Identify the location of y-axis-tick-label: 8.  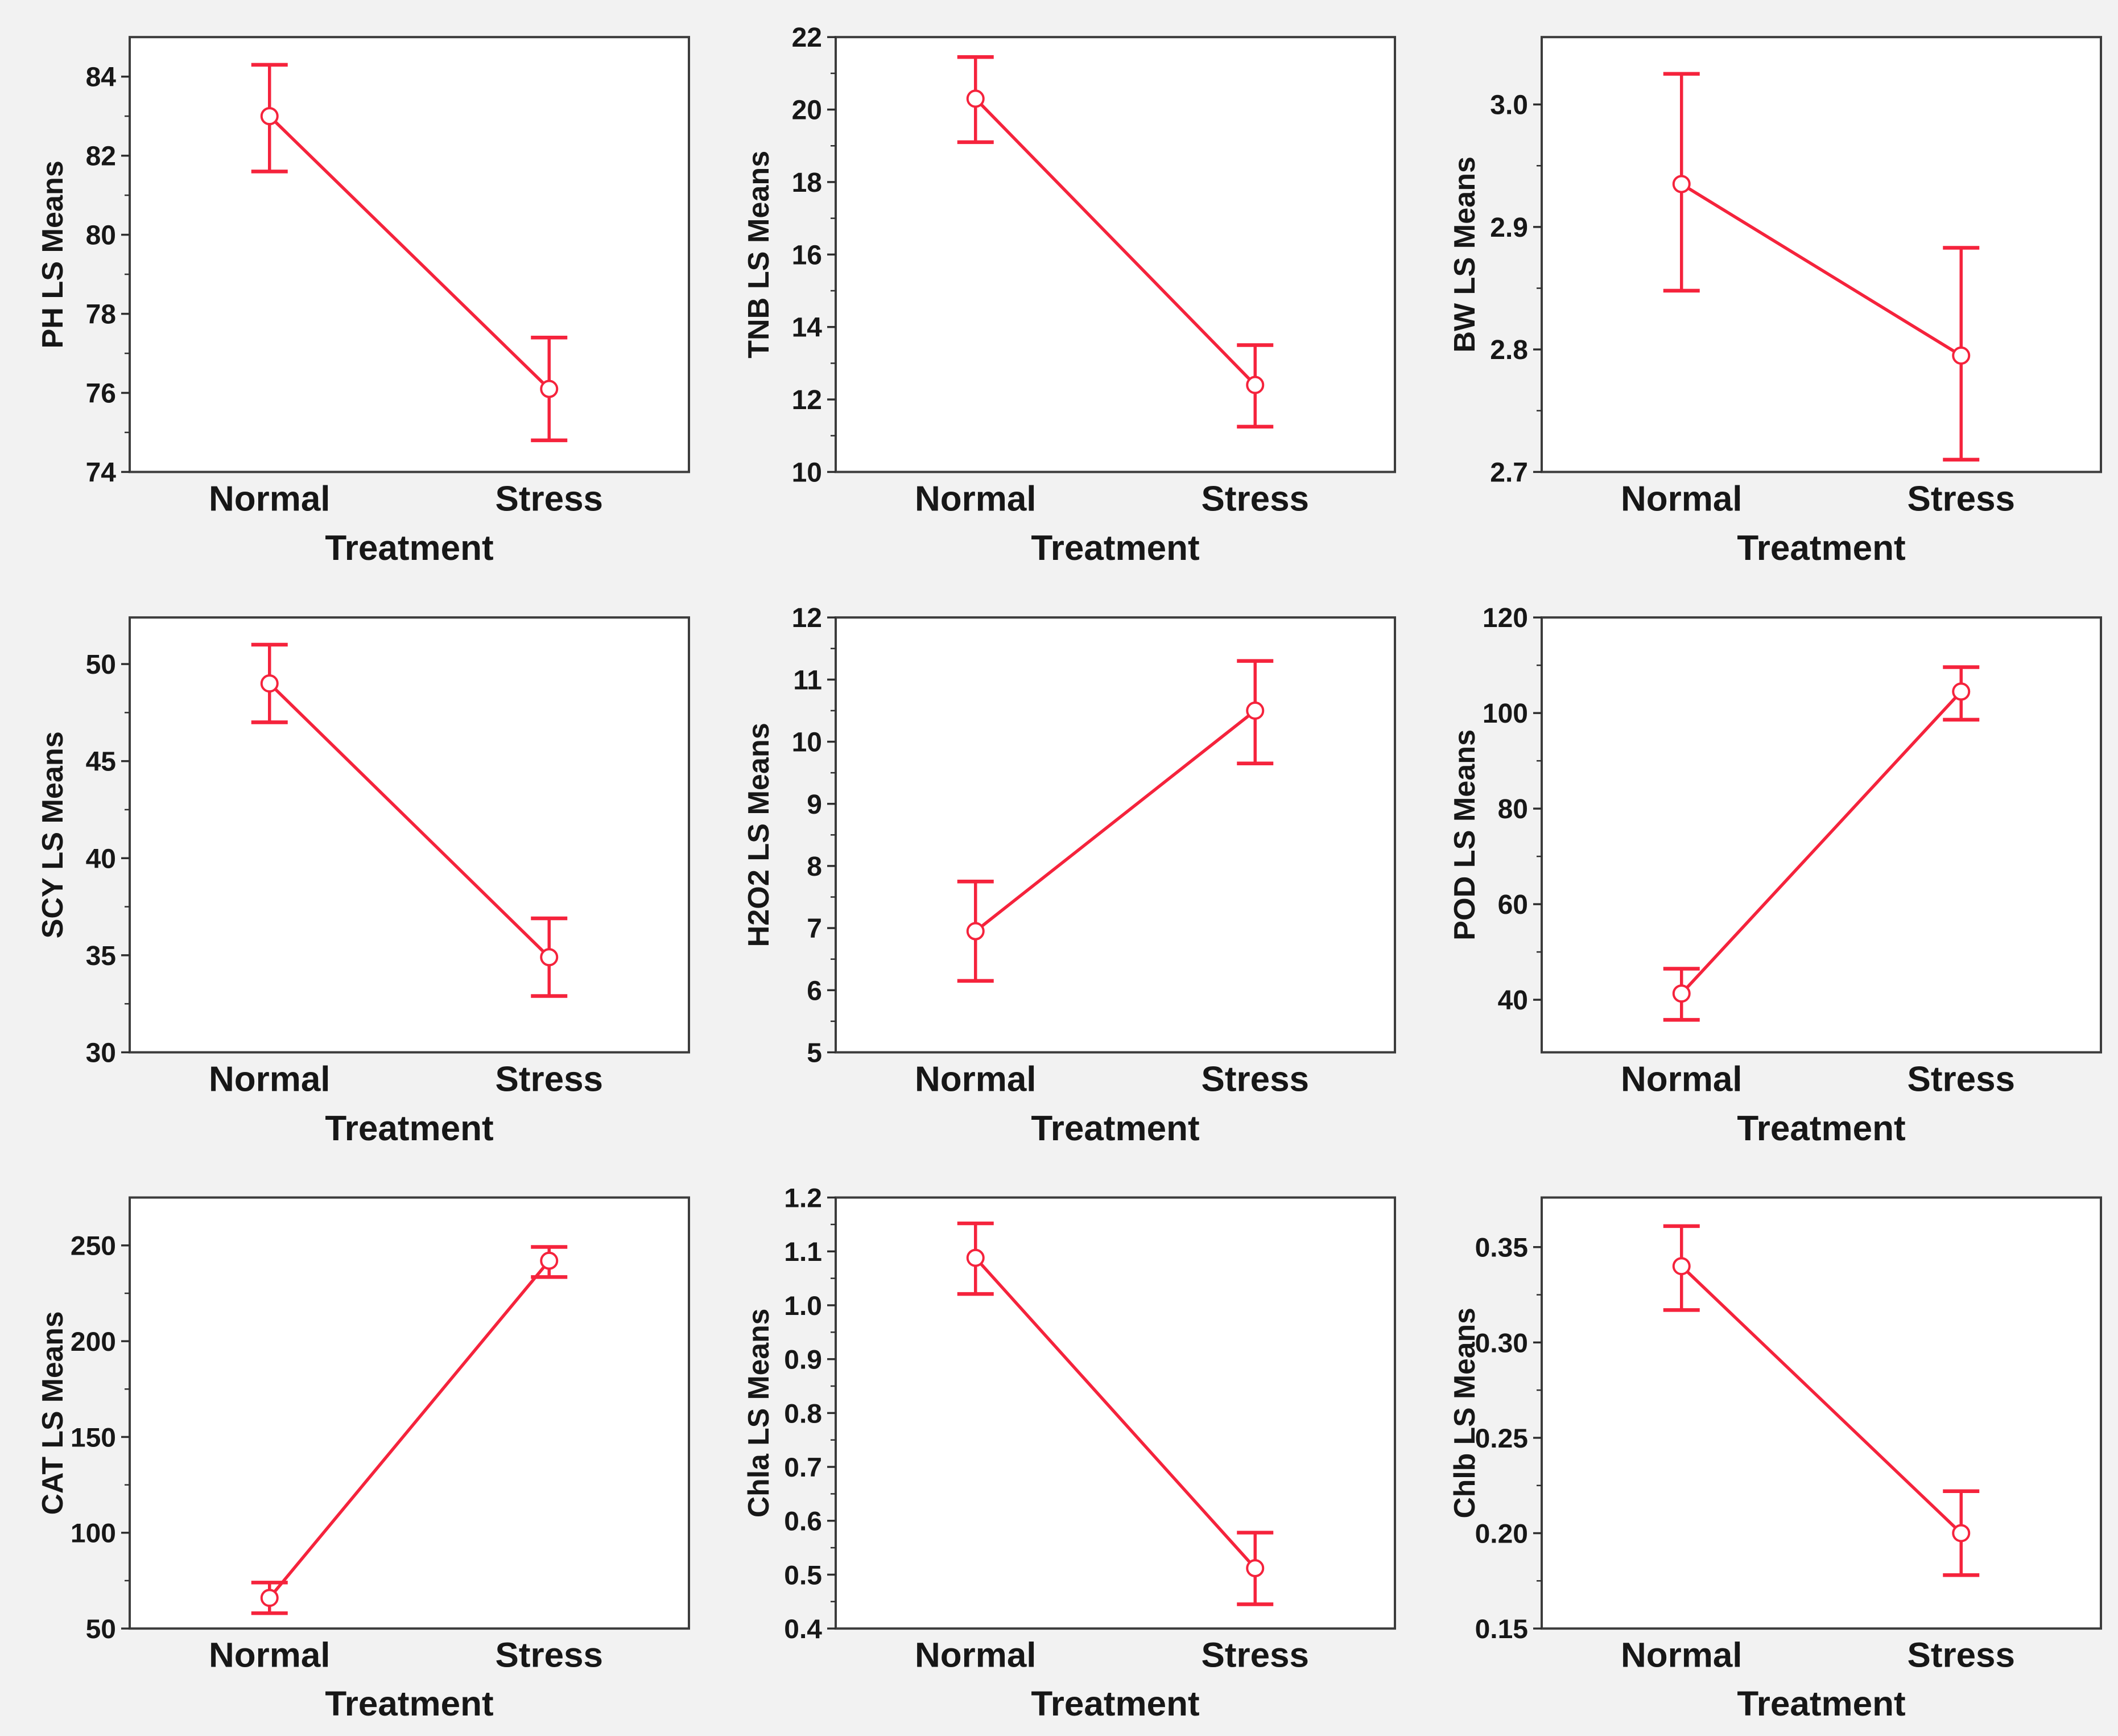
(814, 866).